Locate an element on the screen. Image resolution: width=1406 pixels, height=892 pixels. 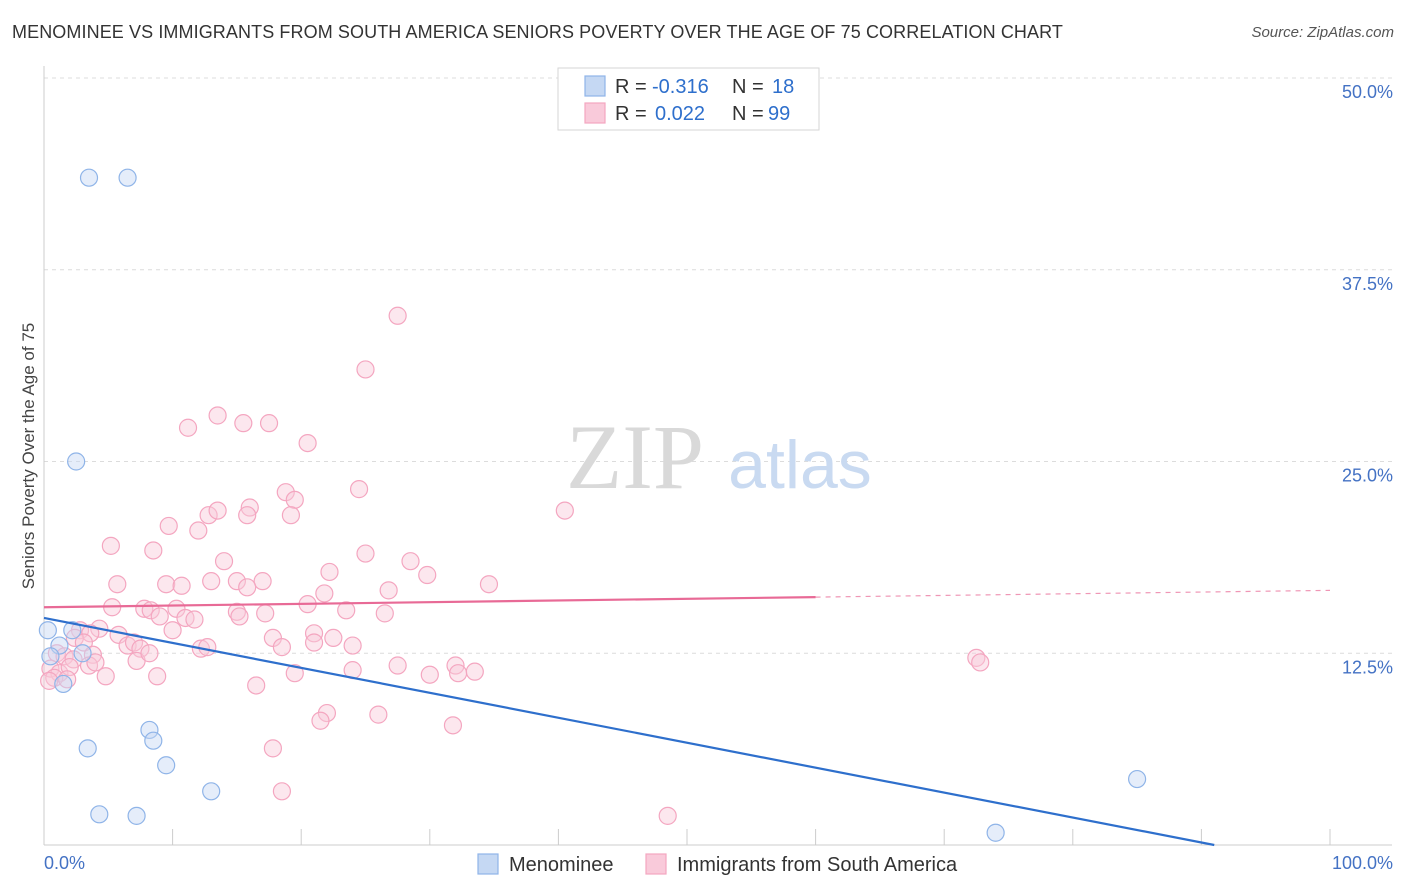
bottom-legend-swatch-menominee is located at coordinates (488, 864).